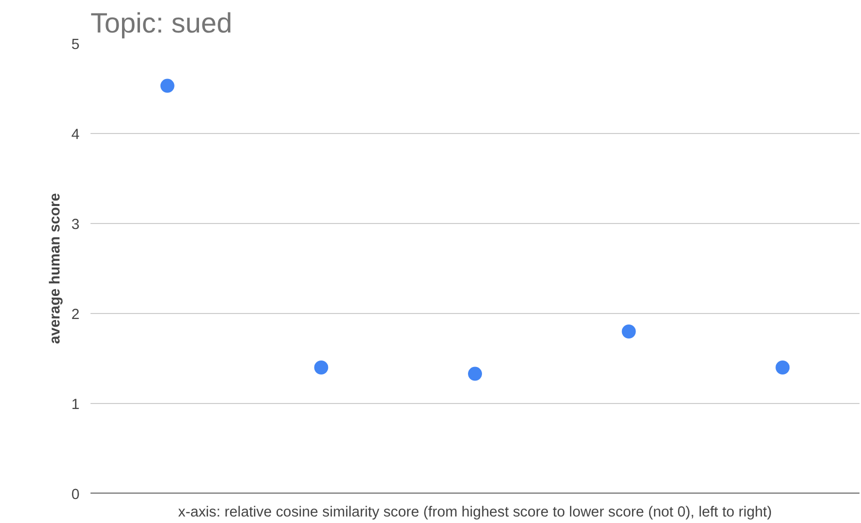  What do you see at coordinates (75, 315) in the screenshot?
I see `y-tick-label: 2` at bounding box center [75, 315].